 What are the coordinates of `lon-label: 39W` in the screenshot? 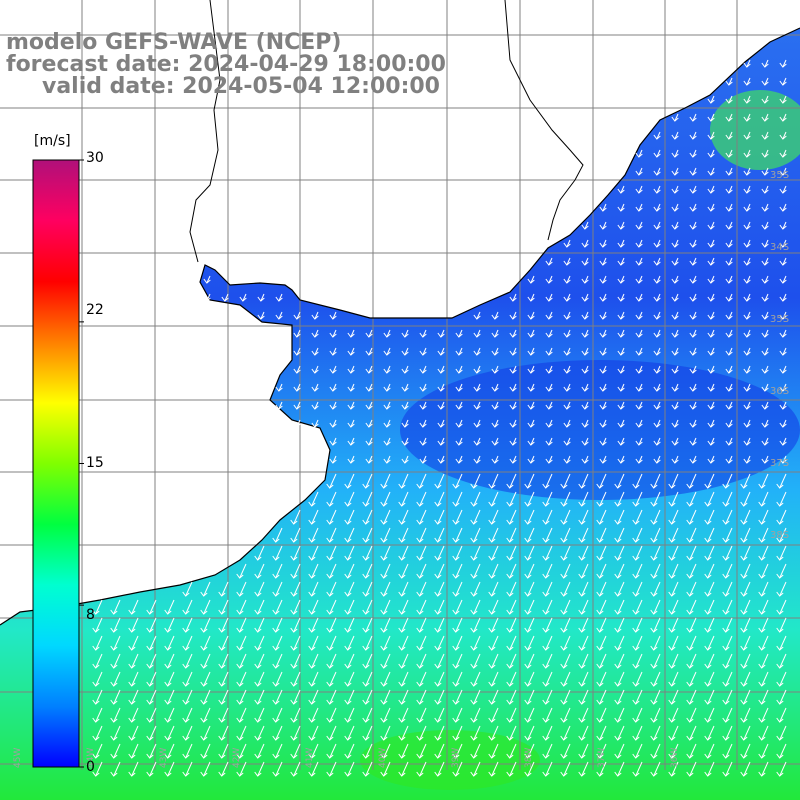 It's located at (456, 758).